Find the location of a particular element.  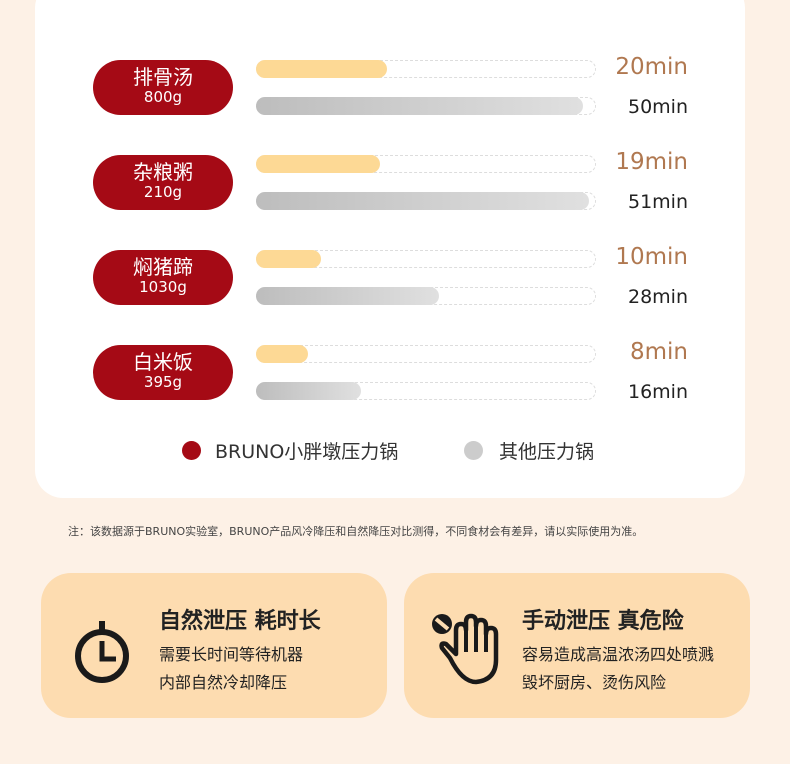

stop-hand-icon is located at coordinates (465, 649).